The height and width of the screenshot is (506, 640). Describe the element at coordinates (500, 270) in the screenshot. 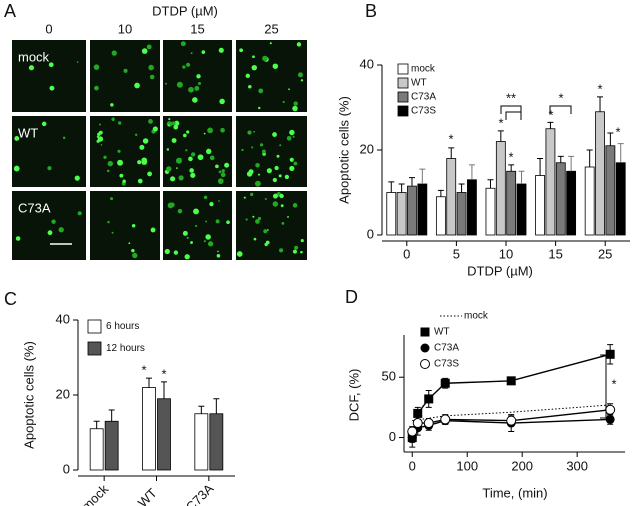

I see `x-axis-label: DTDP (µM)` at that location.